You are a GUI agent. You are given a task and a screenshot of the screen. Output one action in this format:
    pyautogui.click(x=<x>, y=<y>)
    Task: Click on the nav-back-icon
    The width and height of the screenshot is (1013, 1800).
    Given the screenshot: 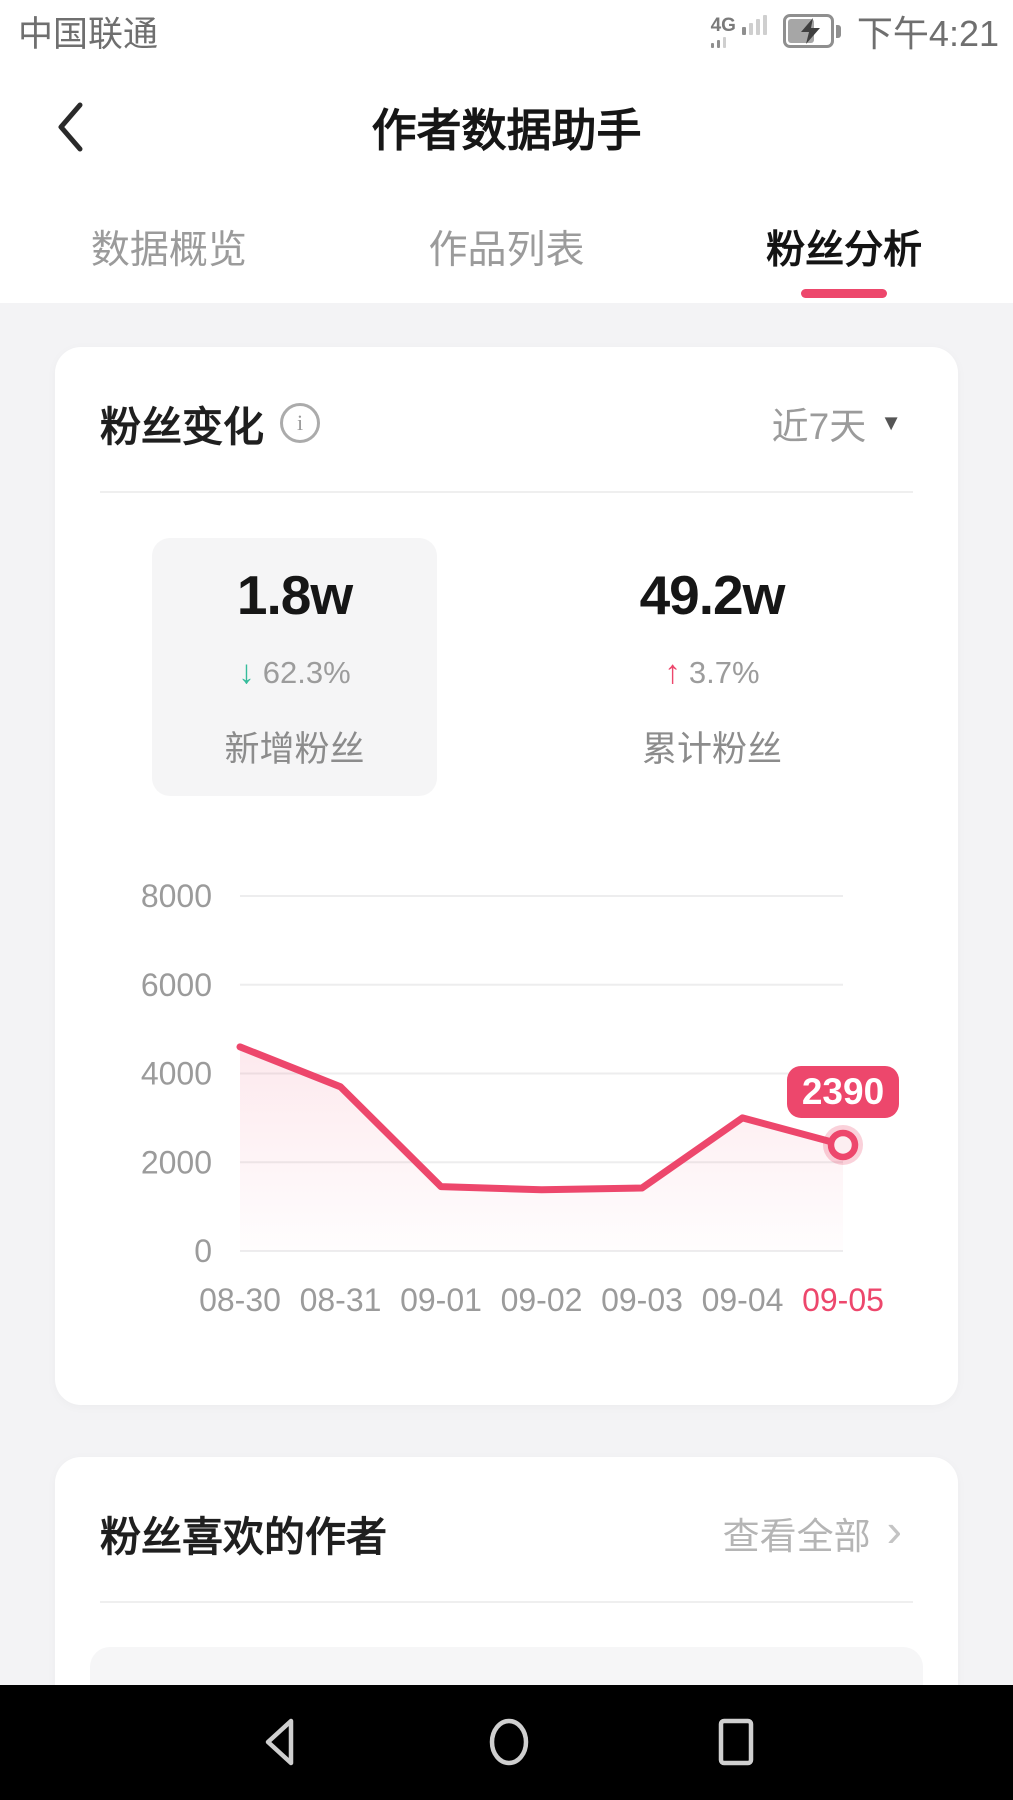 What is the action you would take?
    pyautogui.click(x=282, y=1742)
    